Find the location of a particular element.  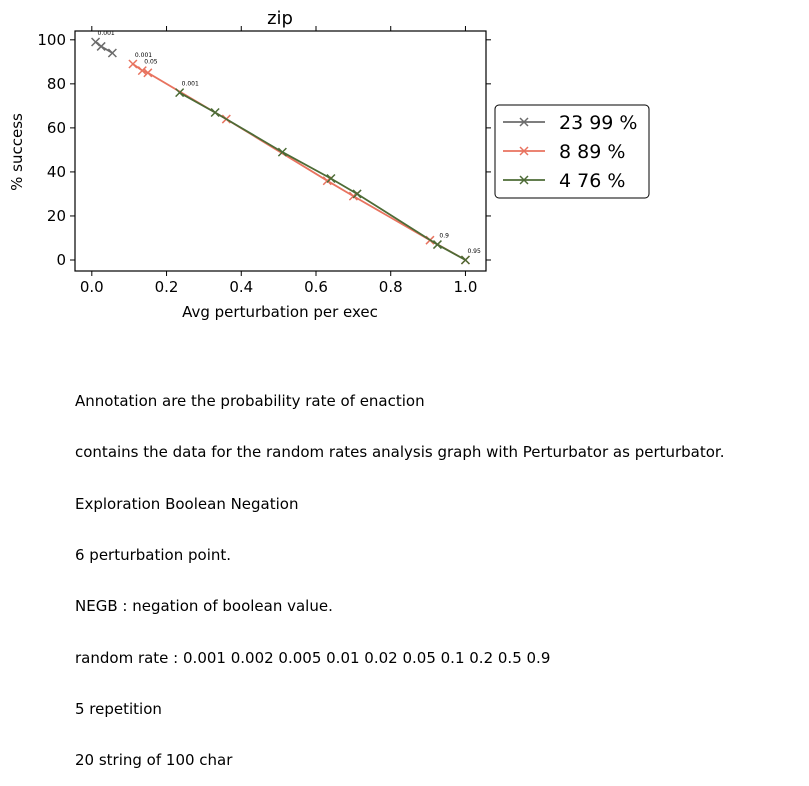

y-tick-label: 20 is located at coordinates (56, 216).